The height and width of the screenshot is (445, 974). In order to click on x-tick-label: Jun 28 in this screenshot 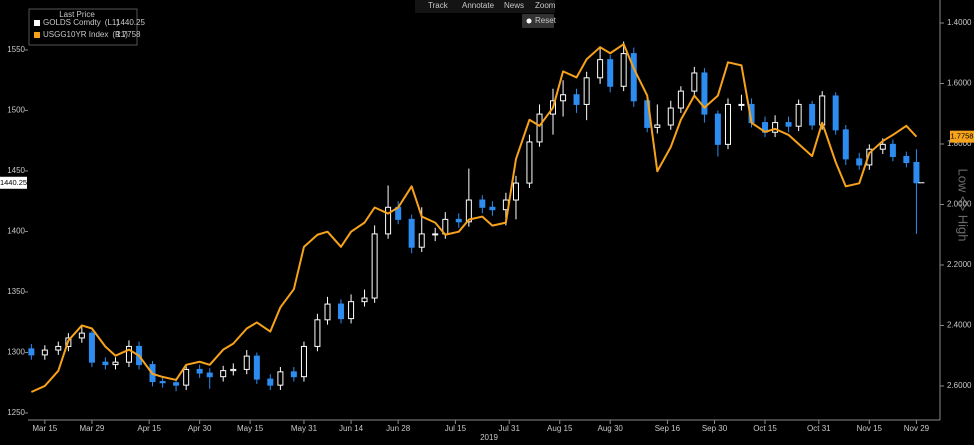, I will do `click(398, 428)`.